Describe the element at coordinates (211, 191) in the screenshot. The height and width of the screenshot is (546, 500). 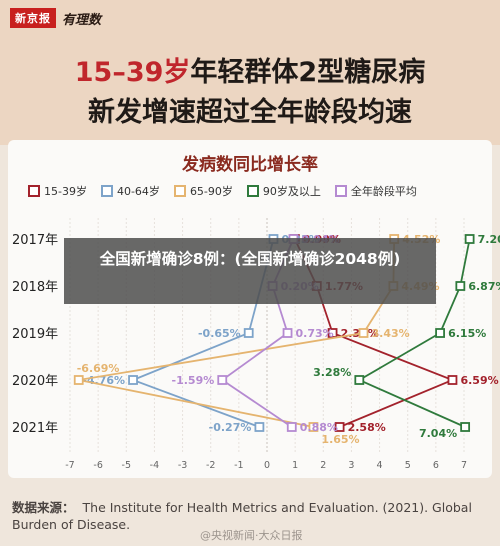
I see `legend-label: 65-90岁` at that location.